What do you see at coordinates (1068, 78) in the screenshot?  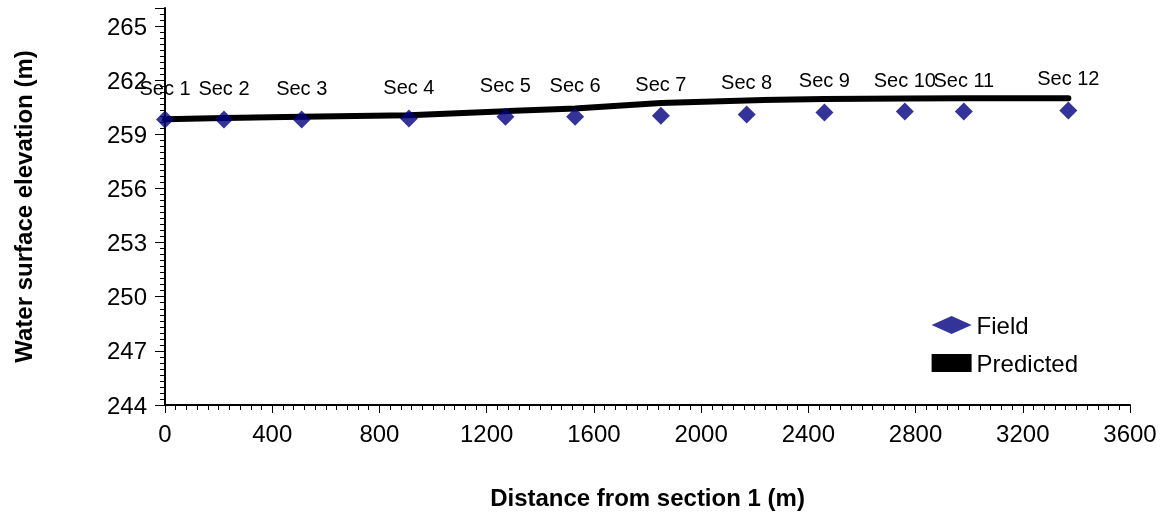 I see `annotation: Sec 12` at bounding box center [1068, 78].